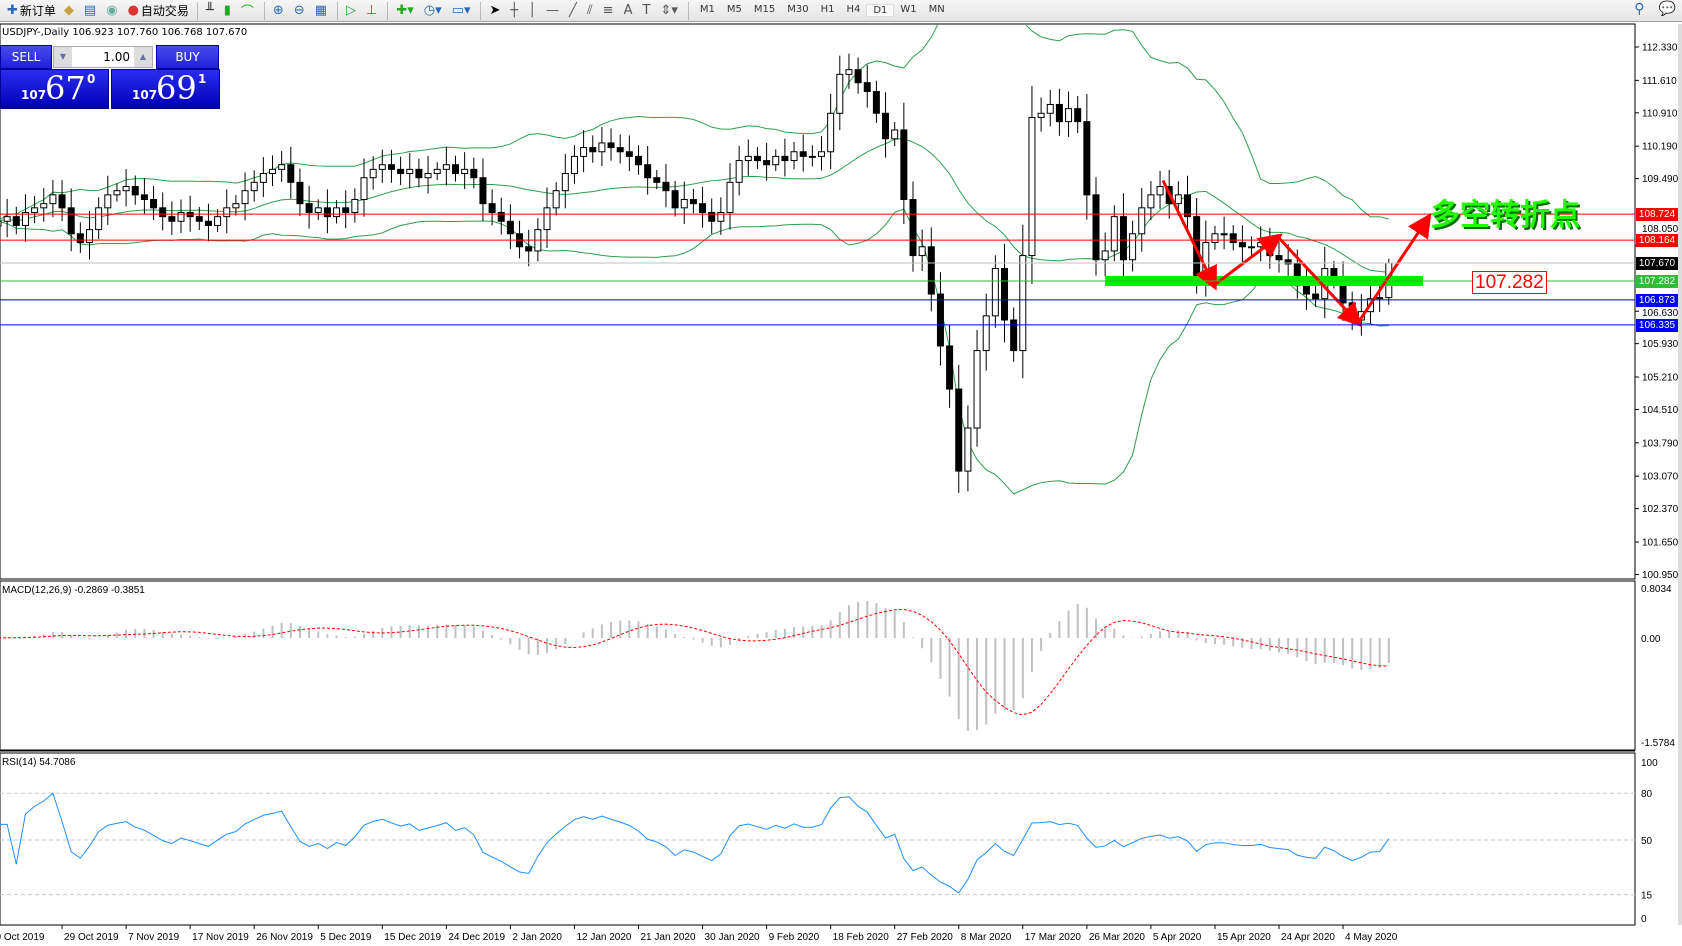  Describe the element at coordinates (908, 9) in the screenshot. I see `timeframe-w1: W1` at that location.